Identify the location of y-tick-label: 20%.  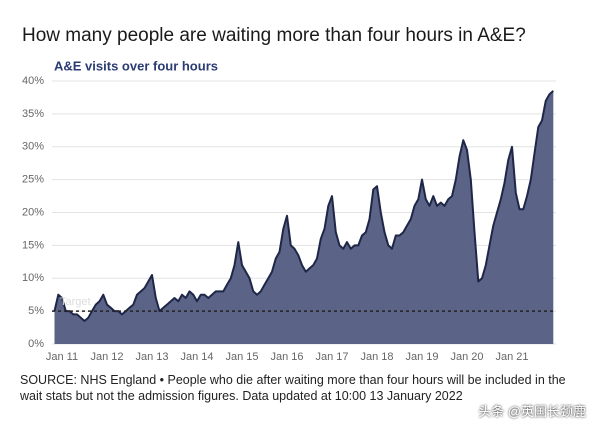
(33, 212).